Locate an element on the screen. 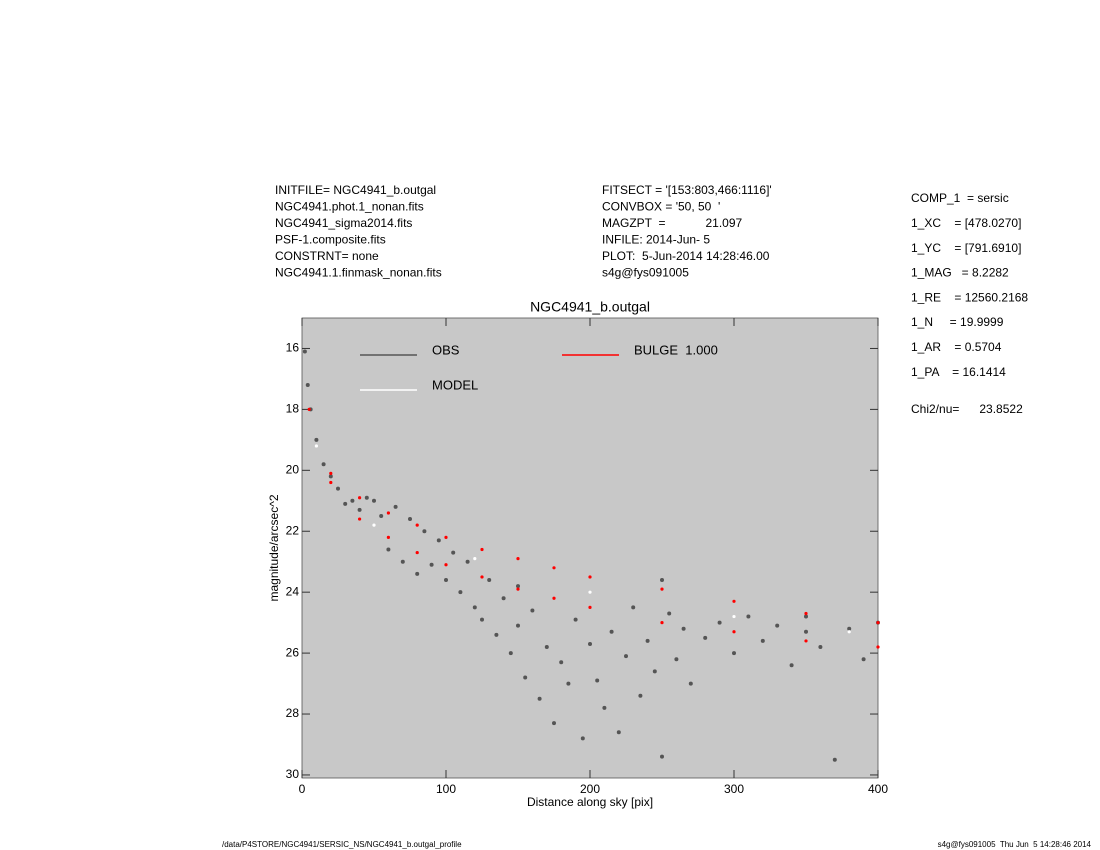 The height and width of the screenshot is (850, 1100). header-line: FITSECT = '[153:803,466:1116]' is located at coordinates (687, 190).